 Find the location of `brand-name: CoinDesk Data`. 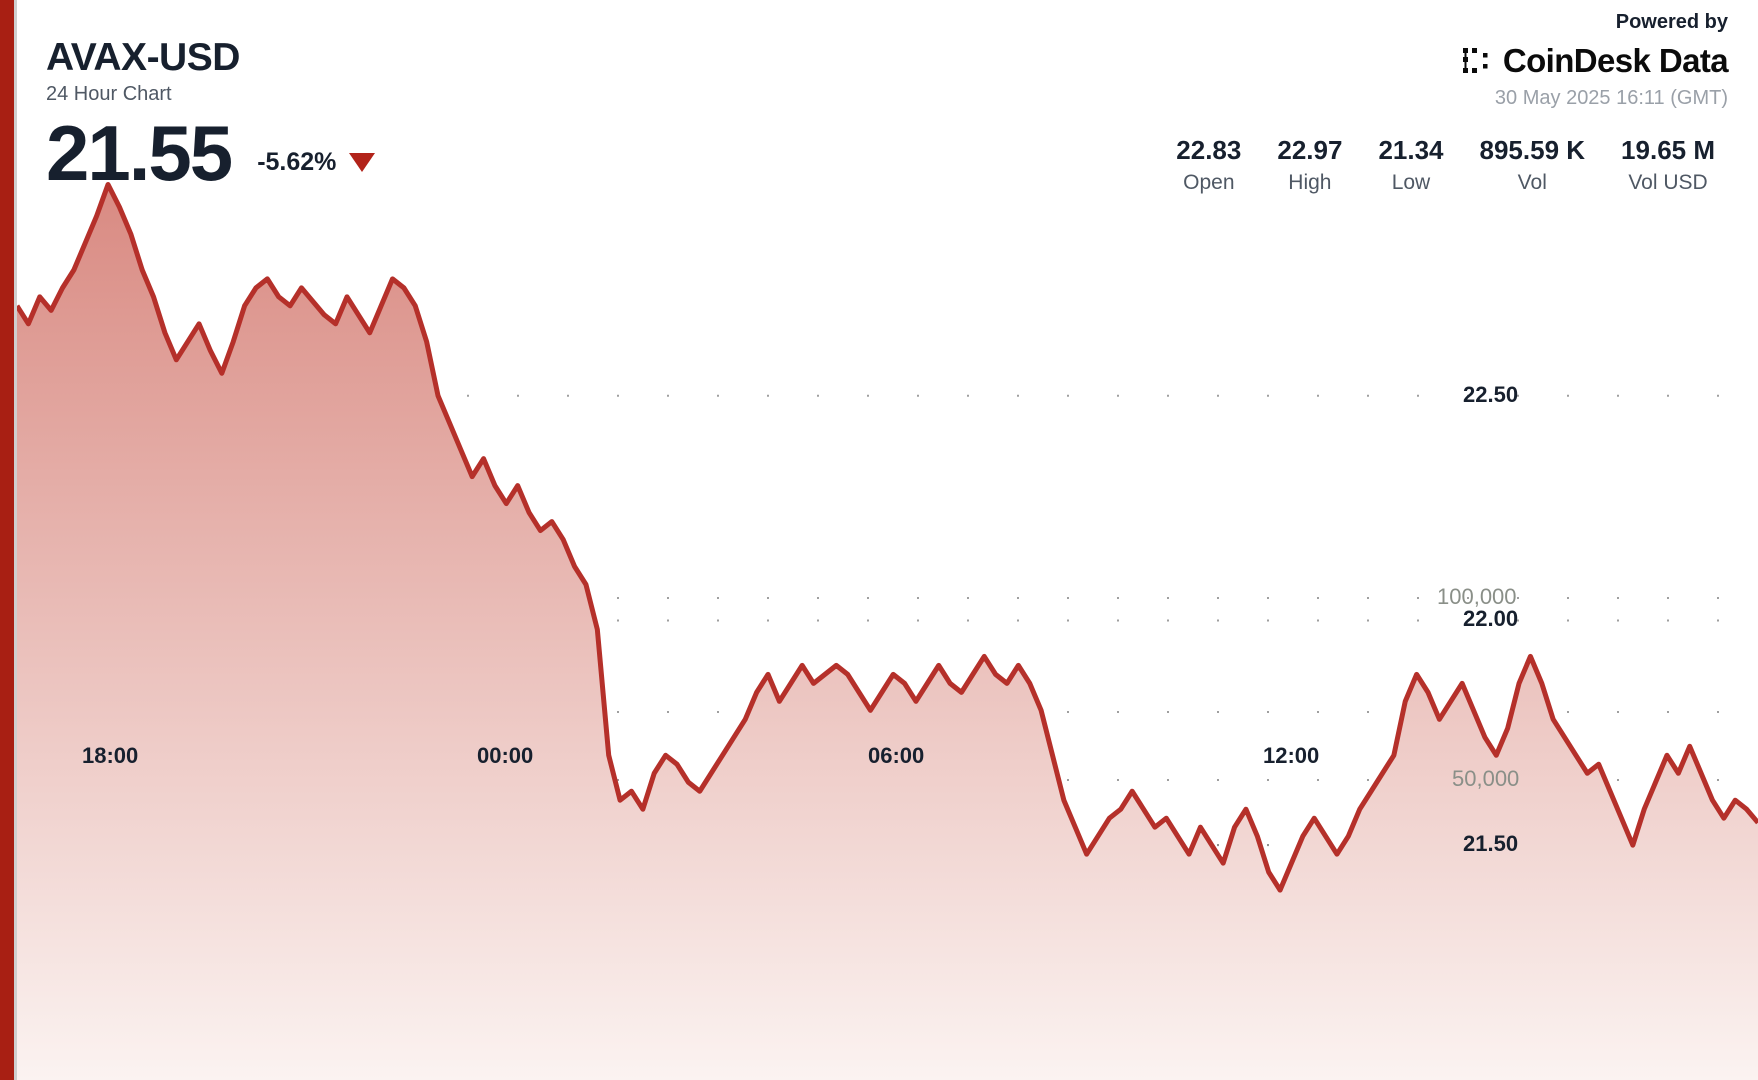

brand-name: CoinDesk Data is located at coordinates (1615, 60).